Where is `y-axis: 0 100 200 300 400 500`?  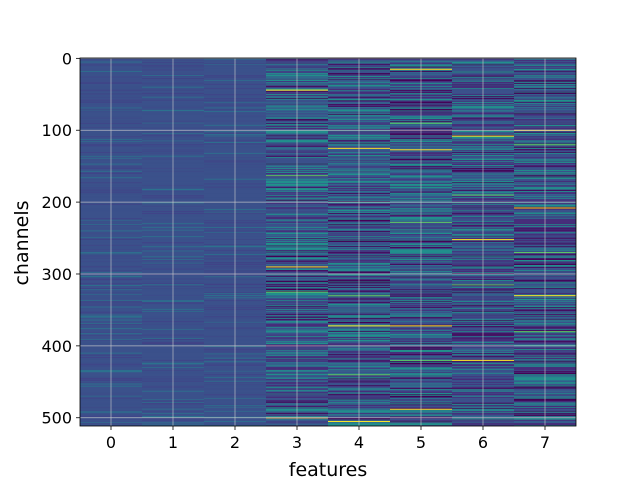
y-axis: 0 100 200 300 400 500 is located at coordinates (60, 238).